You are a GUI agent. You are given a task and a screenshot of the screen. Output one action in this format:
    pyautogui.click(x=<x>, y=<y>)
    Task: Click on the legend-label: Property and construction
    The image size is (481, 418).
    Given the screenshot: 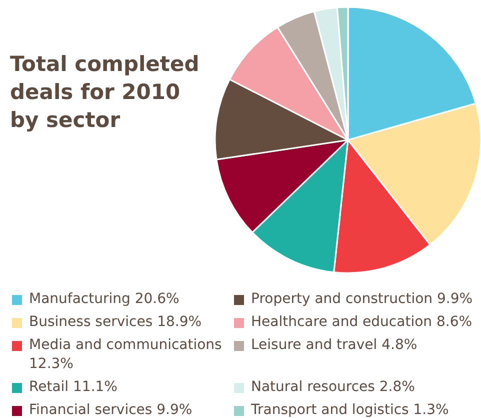 What is the action you would take?
    pyautogui.click(x=342, y=299)
    